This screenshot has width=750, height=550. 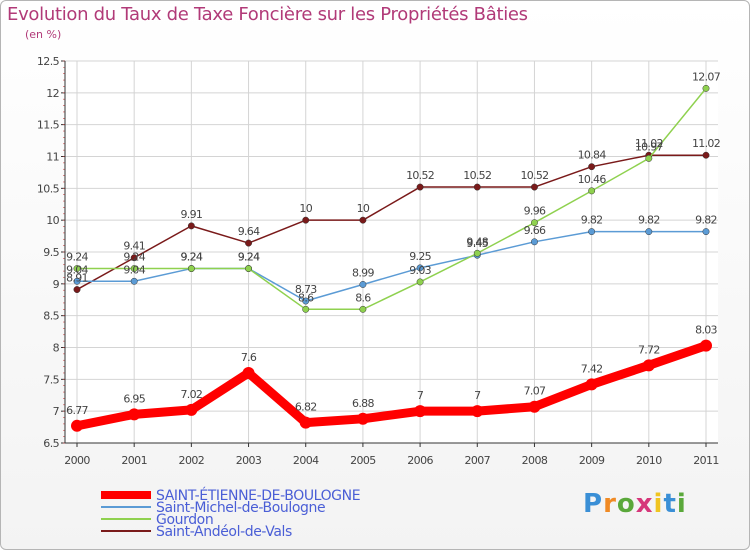 I want to click on data-label-saint-etienne-de-boulogne: 7.42, so click(x=592, y=368).